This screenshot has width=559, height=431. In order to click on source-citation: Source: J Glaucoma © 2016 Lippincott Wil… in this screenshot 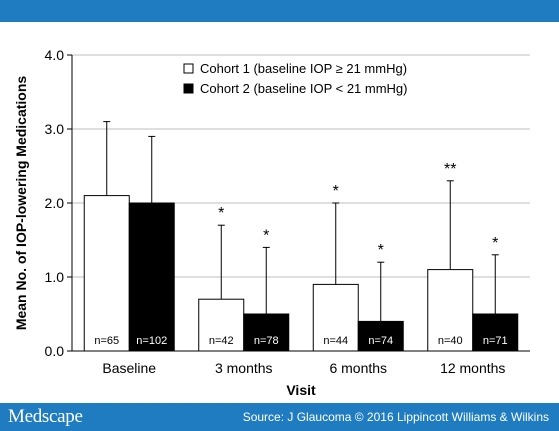, I will do `click(395, 417)`.